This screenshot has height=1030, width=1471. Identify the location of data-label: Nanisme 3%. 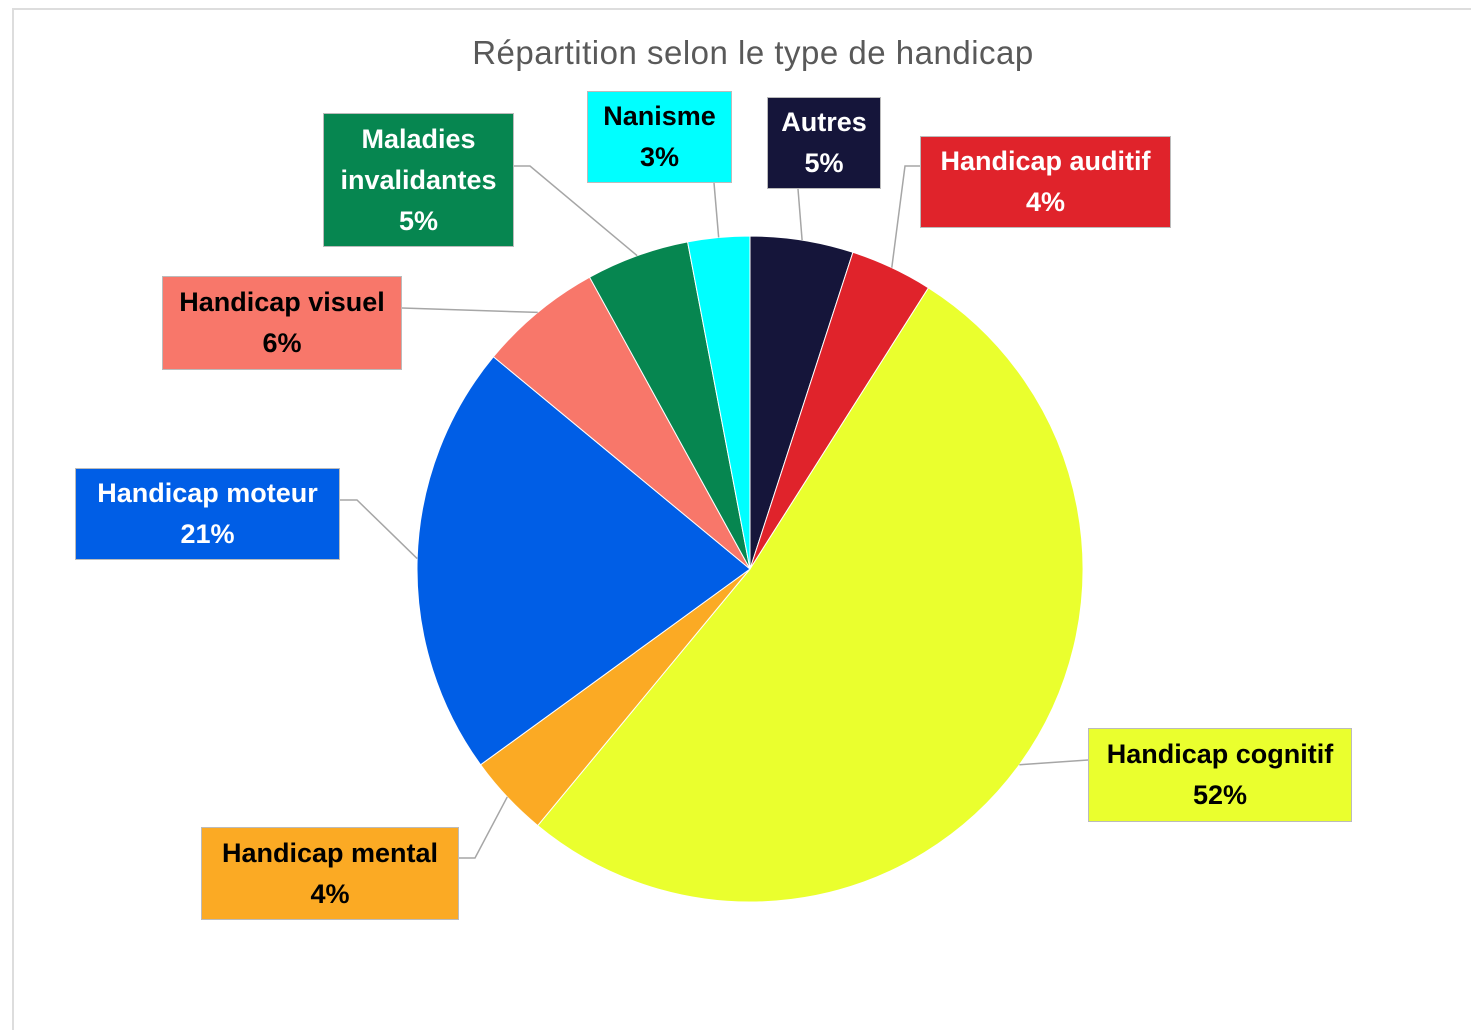
(659, 137).